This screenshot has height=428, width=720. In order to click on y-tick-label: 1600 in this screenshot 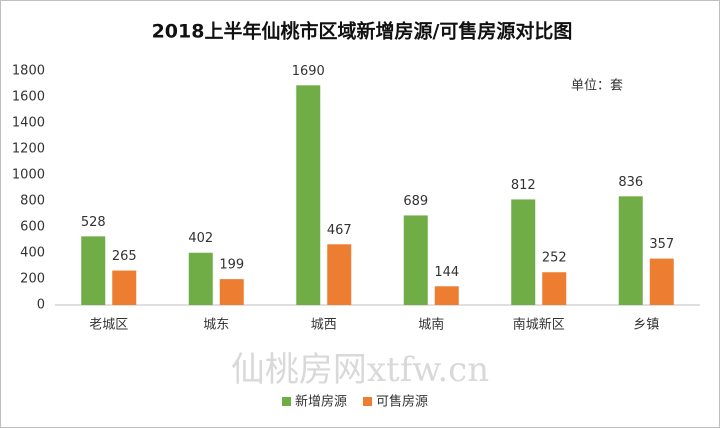, I will do `click(28, 97)`.